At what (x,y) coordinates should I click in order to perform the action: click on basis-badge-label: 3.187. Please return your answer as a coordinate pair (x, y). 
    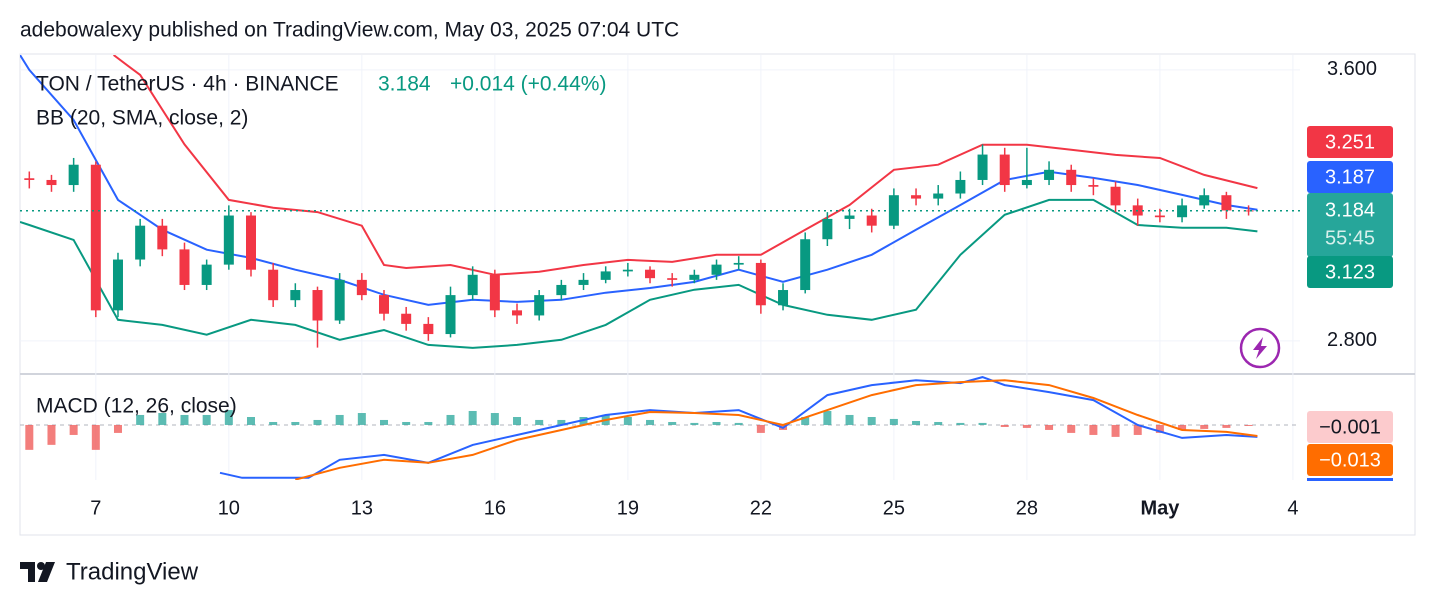
    Looking at the image, I should click on (1350, 177).